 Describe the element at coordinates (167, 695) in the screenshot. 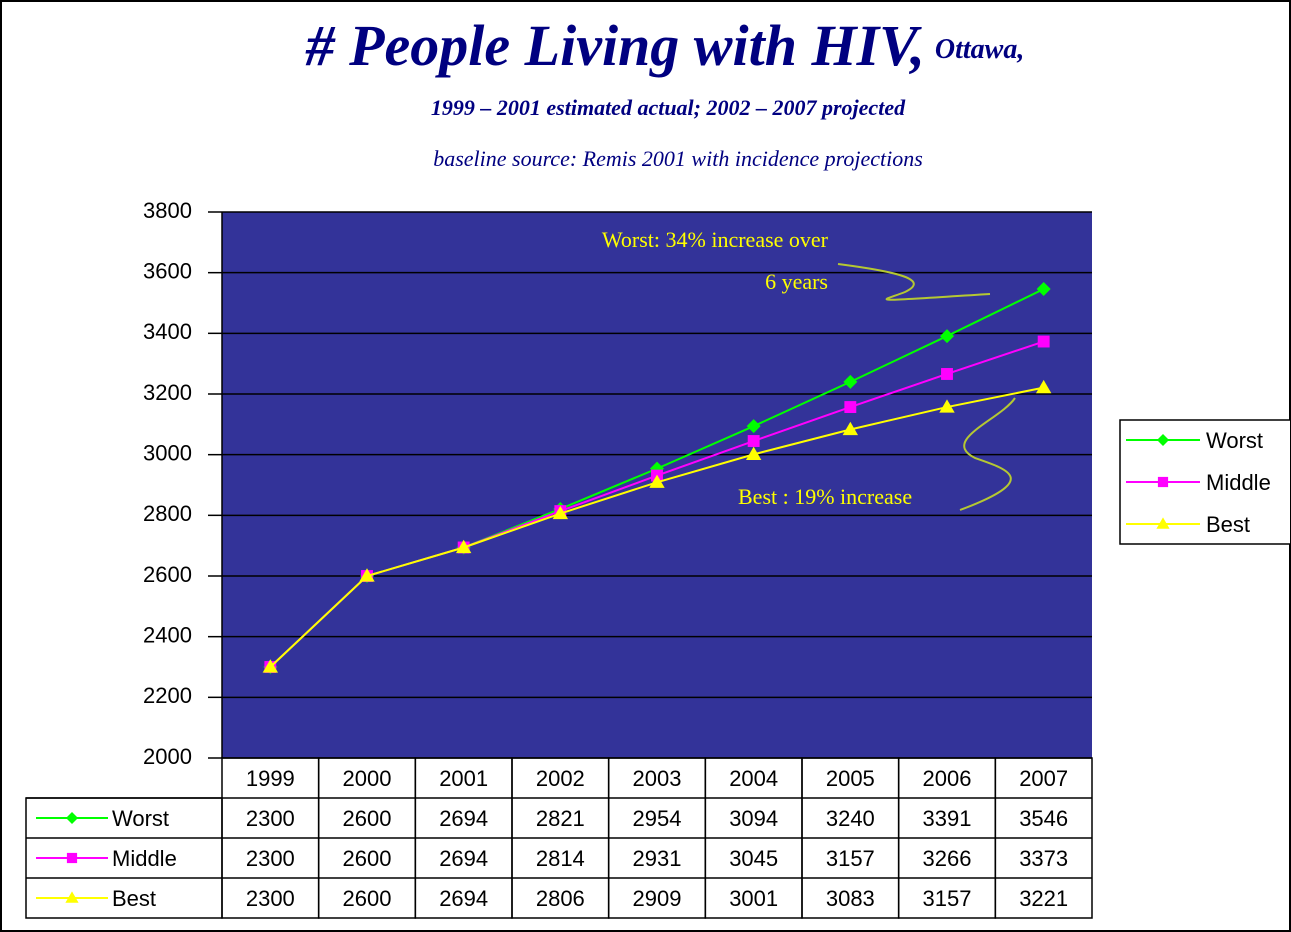

I see `y-tick-label: 2200` at that location.